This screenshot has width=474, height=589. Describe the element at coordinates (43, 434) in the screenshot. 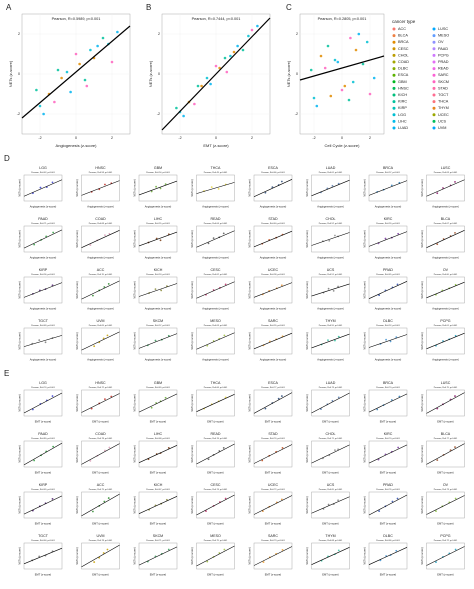

I see `panel-title: PAAD` at that location.